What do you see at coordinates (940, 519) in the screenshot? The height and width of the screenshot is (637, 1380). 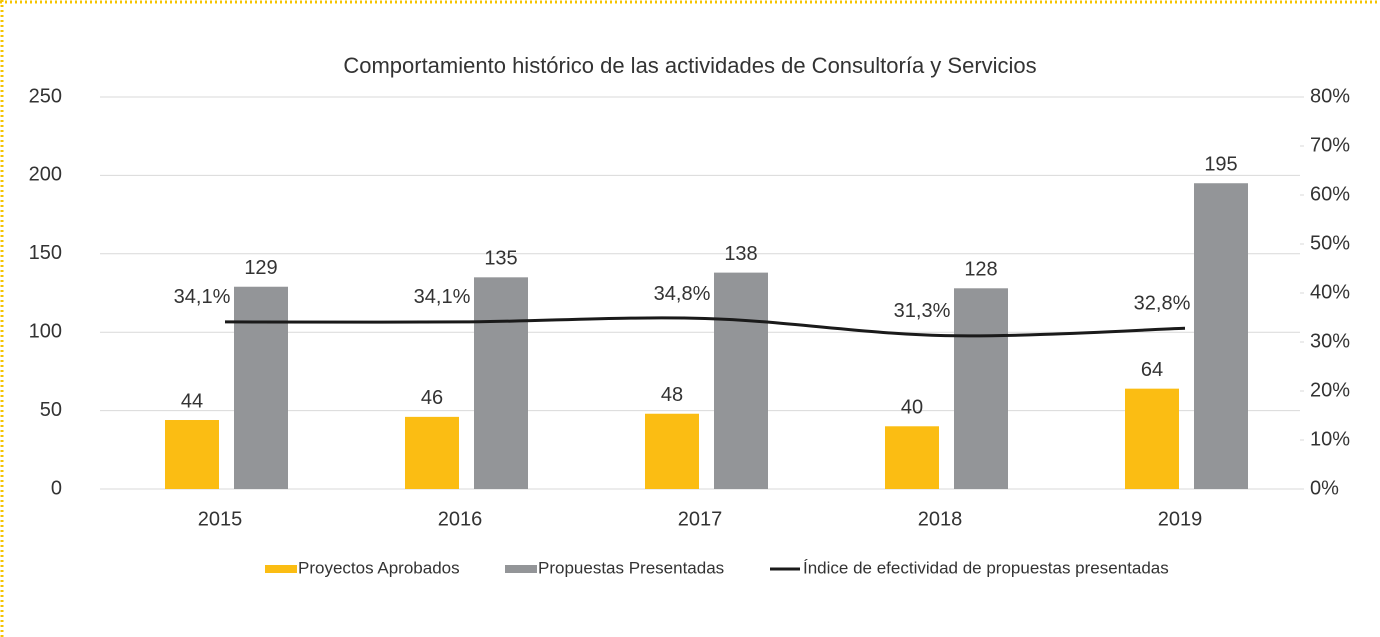 I see `x-tick-label: 2018` at bounding box center [940, 519].